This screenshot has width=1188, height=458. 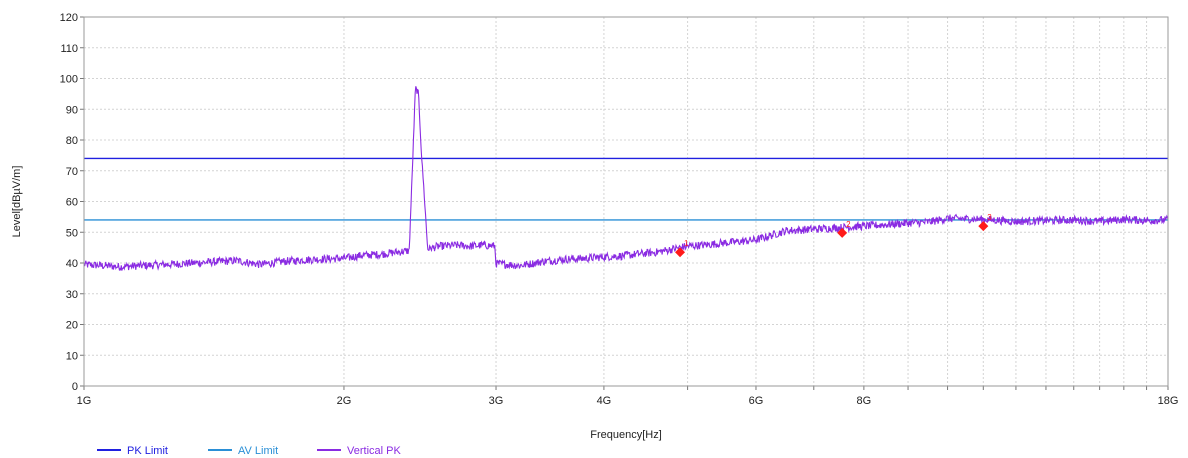 I want to click on y-tick-label: 100, so click(x=69, y=80).